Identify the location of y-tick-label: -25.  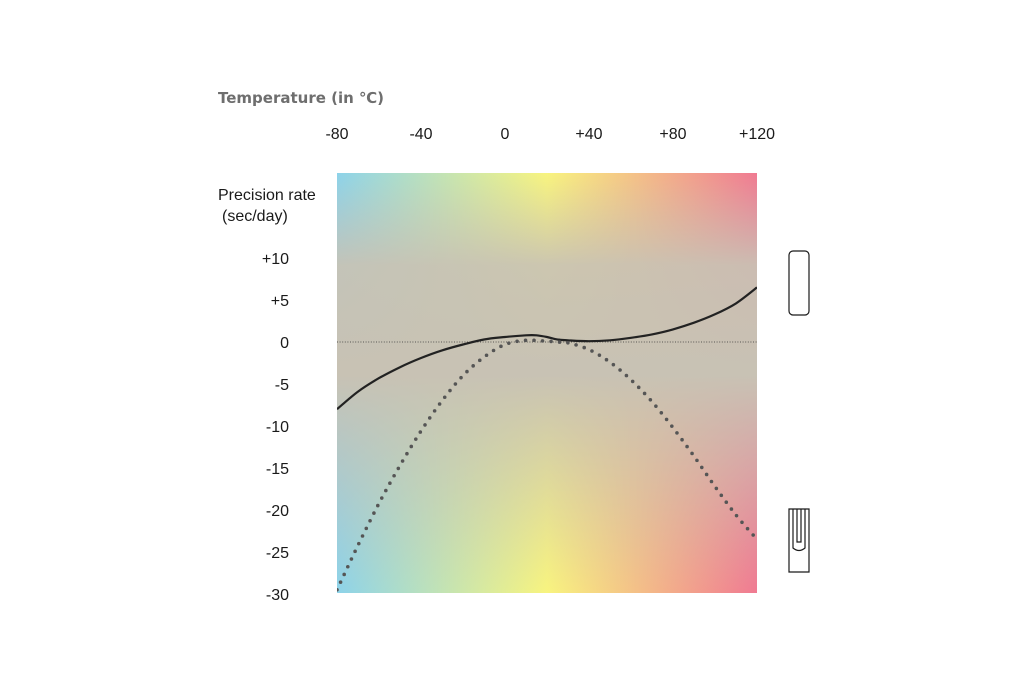
(277, 553).